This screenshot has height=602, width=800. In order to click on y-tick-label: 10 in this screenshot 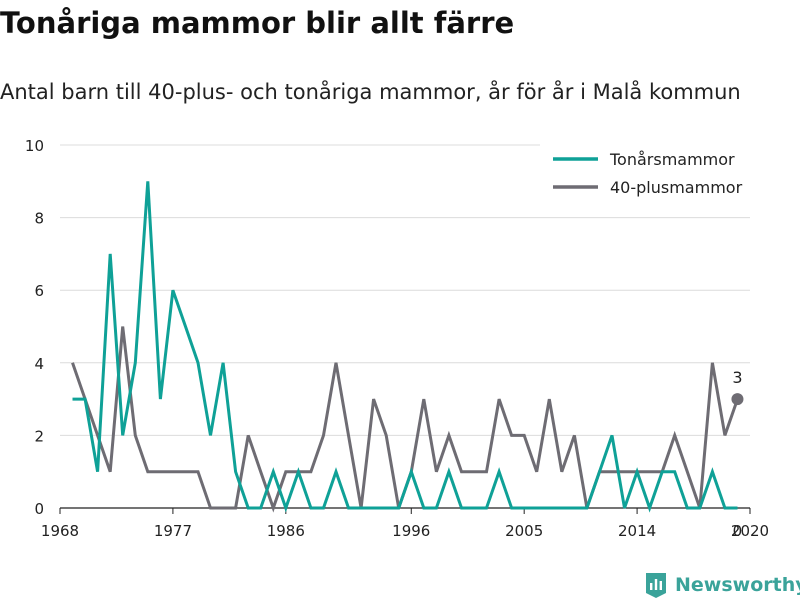, I will do `click(34, 146)`.